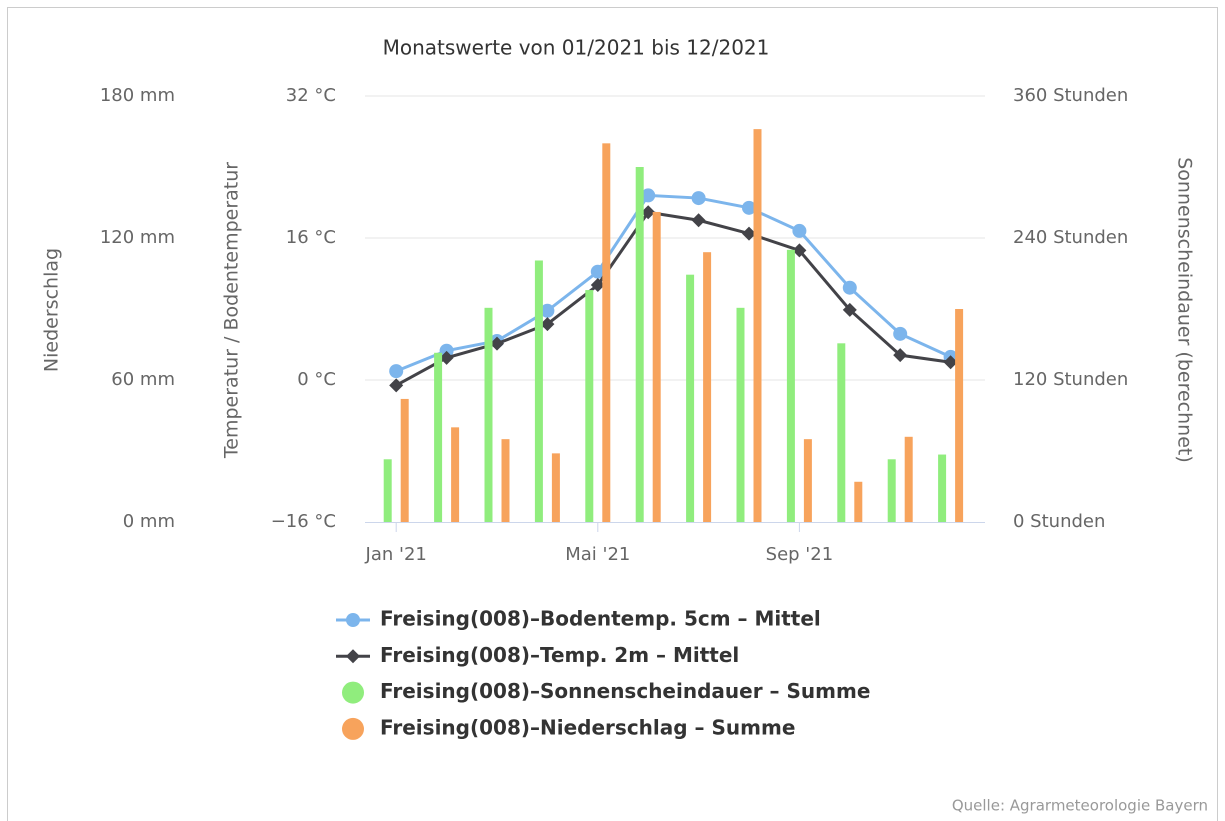  Describe the element at coordinates (800, 554) in the screenshot. I see `x-tick-label: Sep '21` at that location.